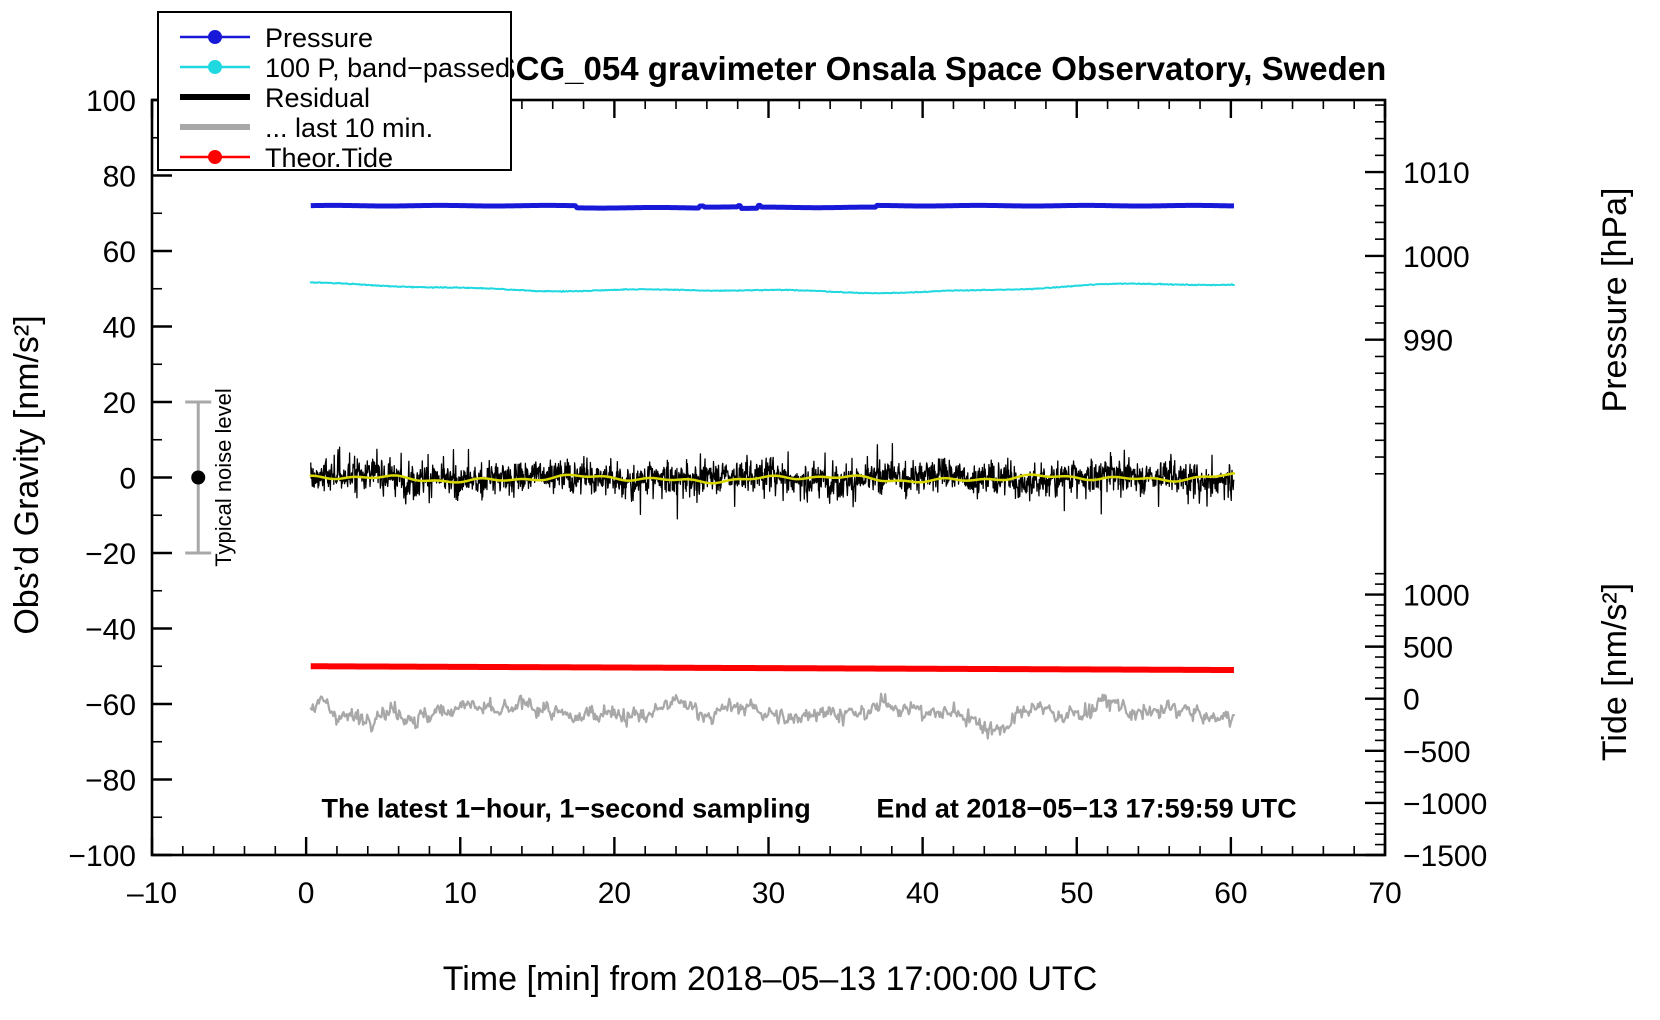  Describe the element at coordinates (1426, 722) in the screenshot. I see `tide-axis-ticks: −1500 −1000 −500 0 500 1000` at that location.